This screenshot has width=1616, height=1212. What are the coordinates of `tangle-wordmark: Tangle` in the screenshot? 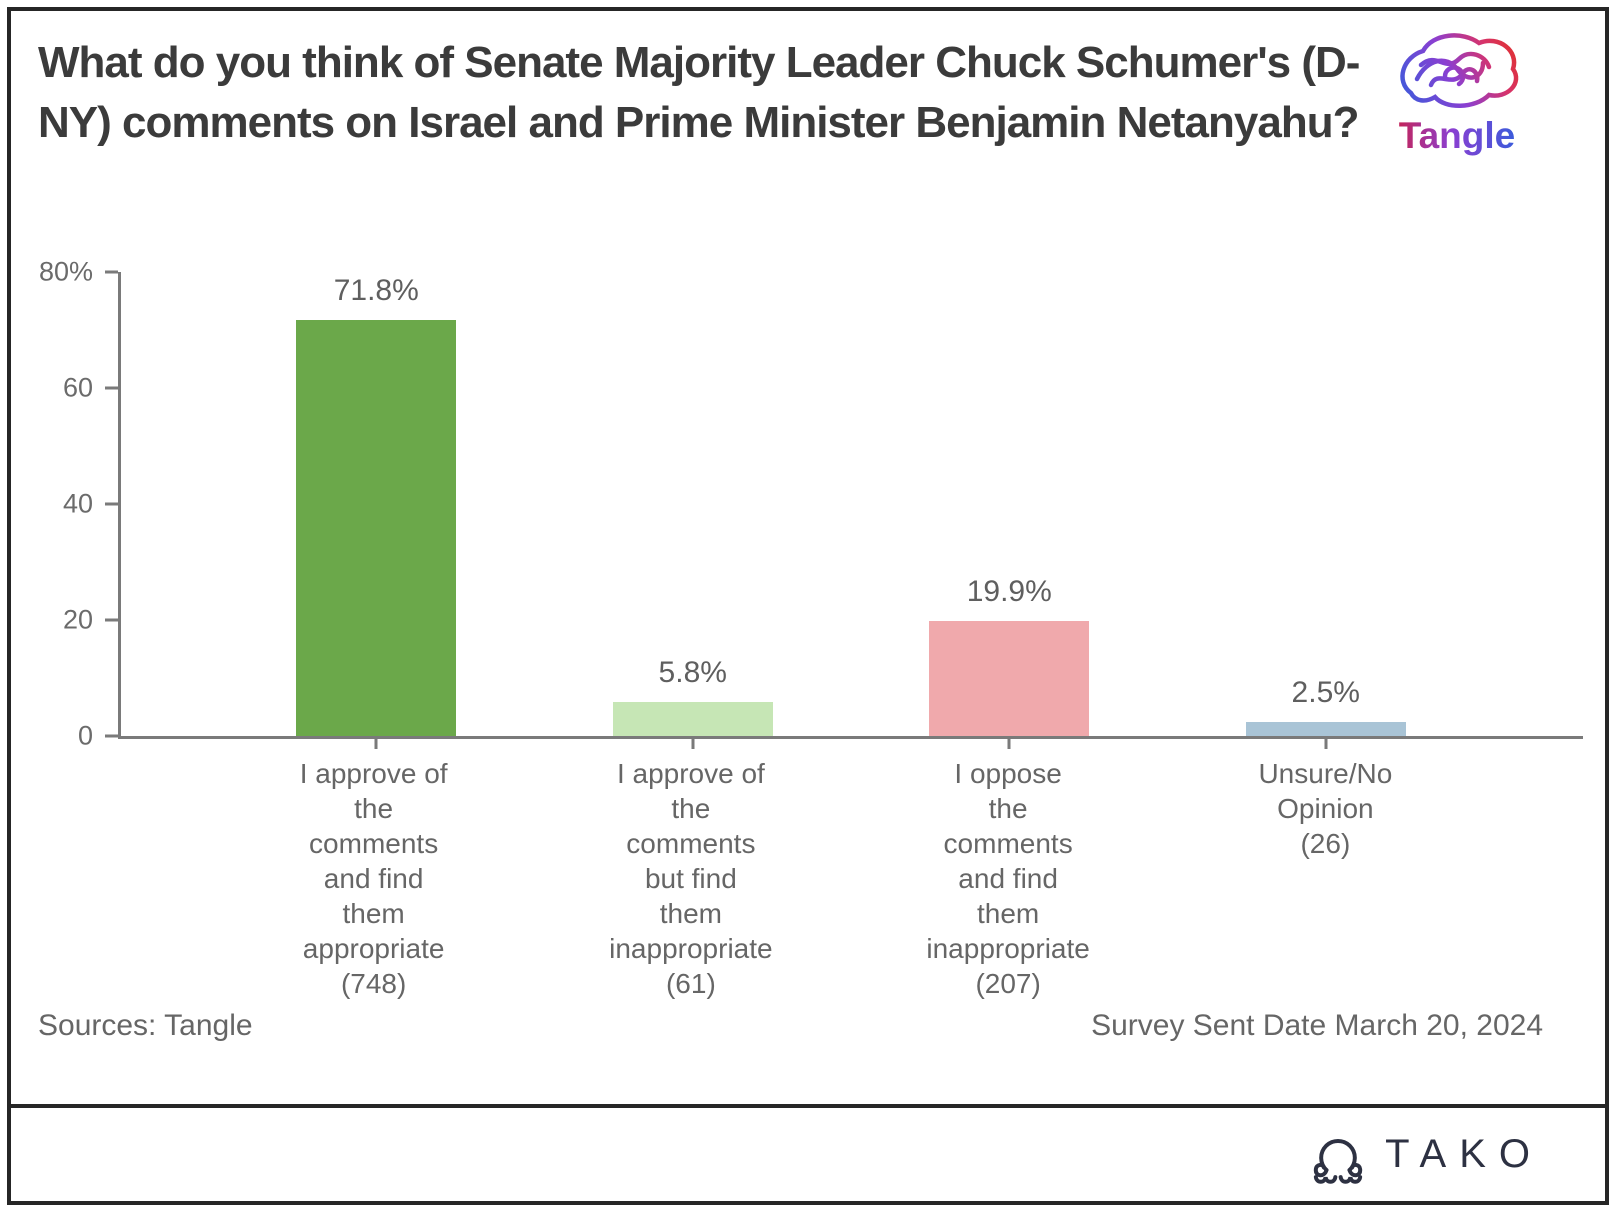 It's located at (1457, 135).